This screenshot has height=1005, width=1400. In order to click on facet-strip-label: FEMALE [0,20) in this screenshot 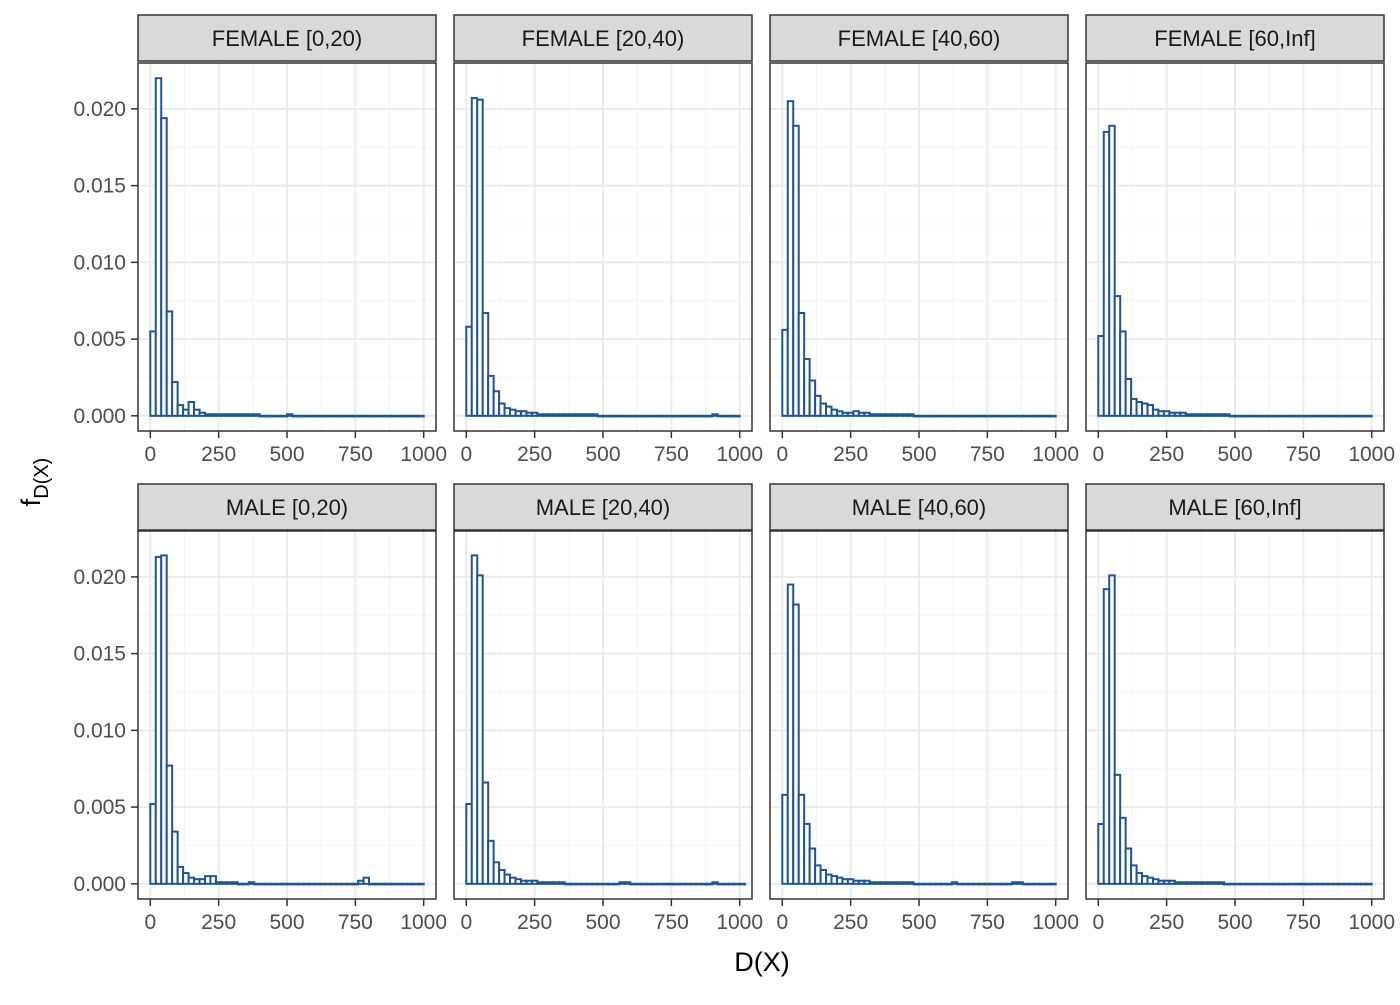, I will do `click(287, 38)`.